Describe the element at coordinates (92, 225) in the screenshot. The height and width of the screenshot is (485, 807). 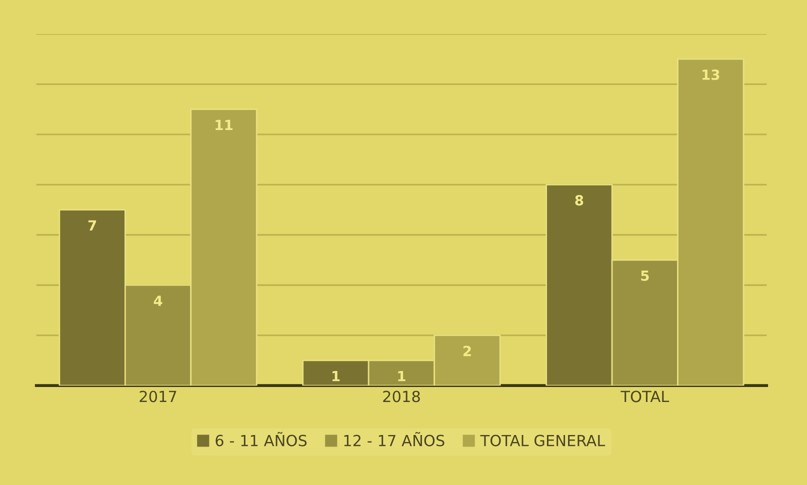
I see `data-label: 7` at that location.